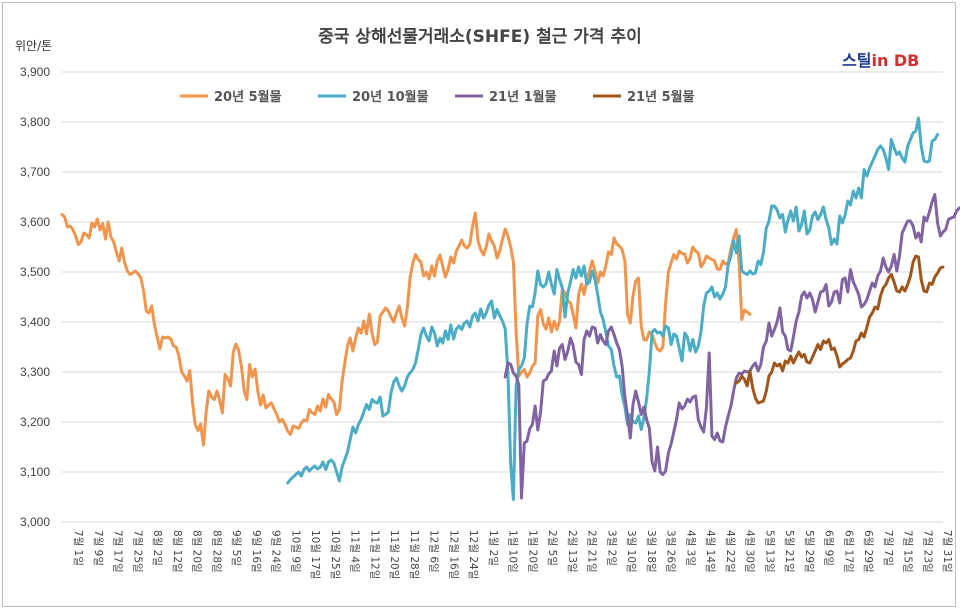 This screenshot has height=611, width=960. What do you see at coordinates (789, 551) in the screenshot?
I see `x-tick-label: 5월 21일` at bounding box center [789, 551].